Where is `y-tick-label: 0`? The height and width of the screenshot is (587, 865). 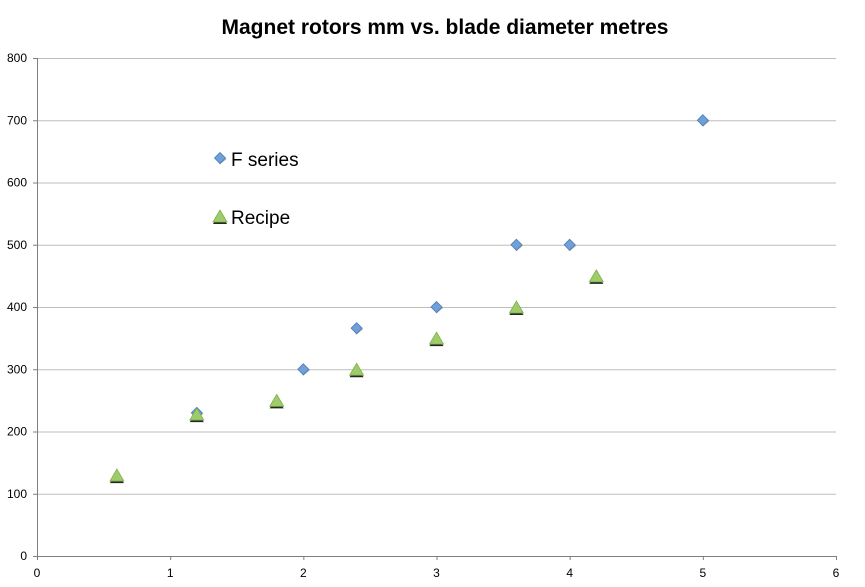 y-tick-label: 0 is located at coordinates (23, 556).